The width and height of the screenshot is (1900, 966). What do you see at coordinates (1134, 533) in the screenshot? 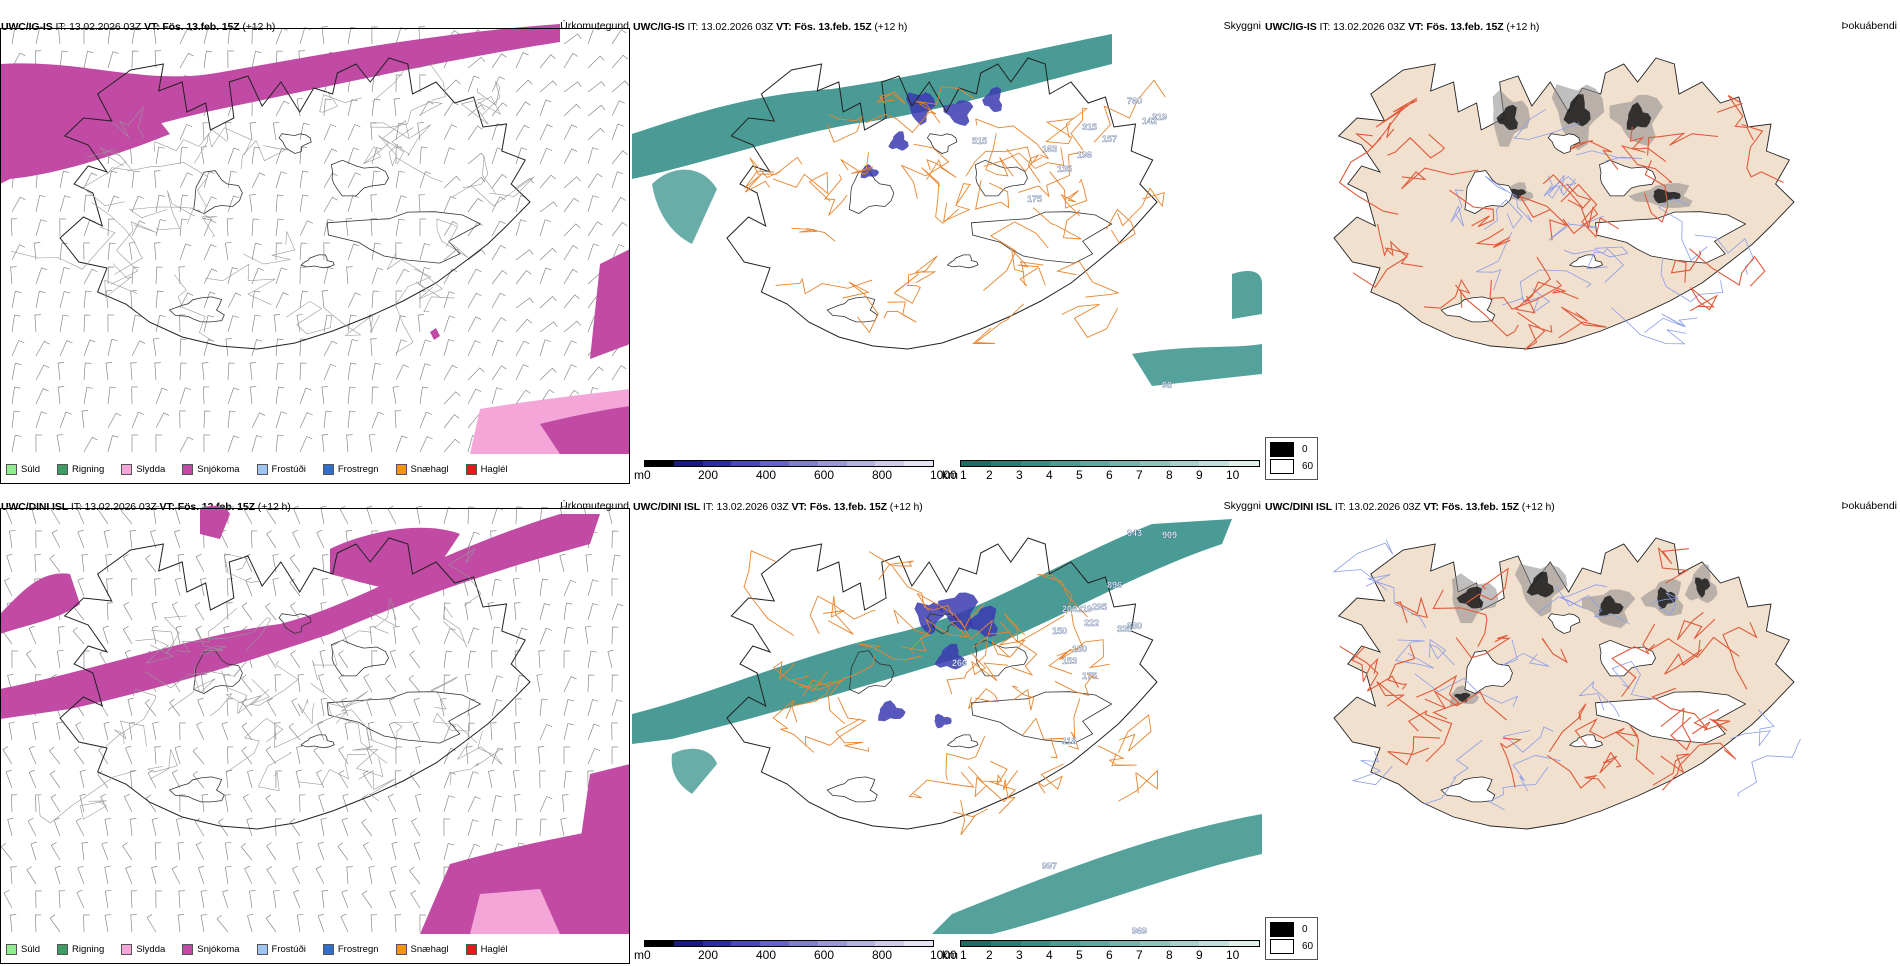
I see `ceiling-value-label: 943` at bounding box center [1134, 533].